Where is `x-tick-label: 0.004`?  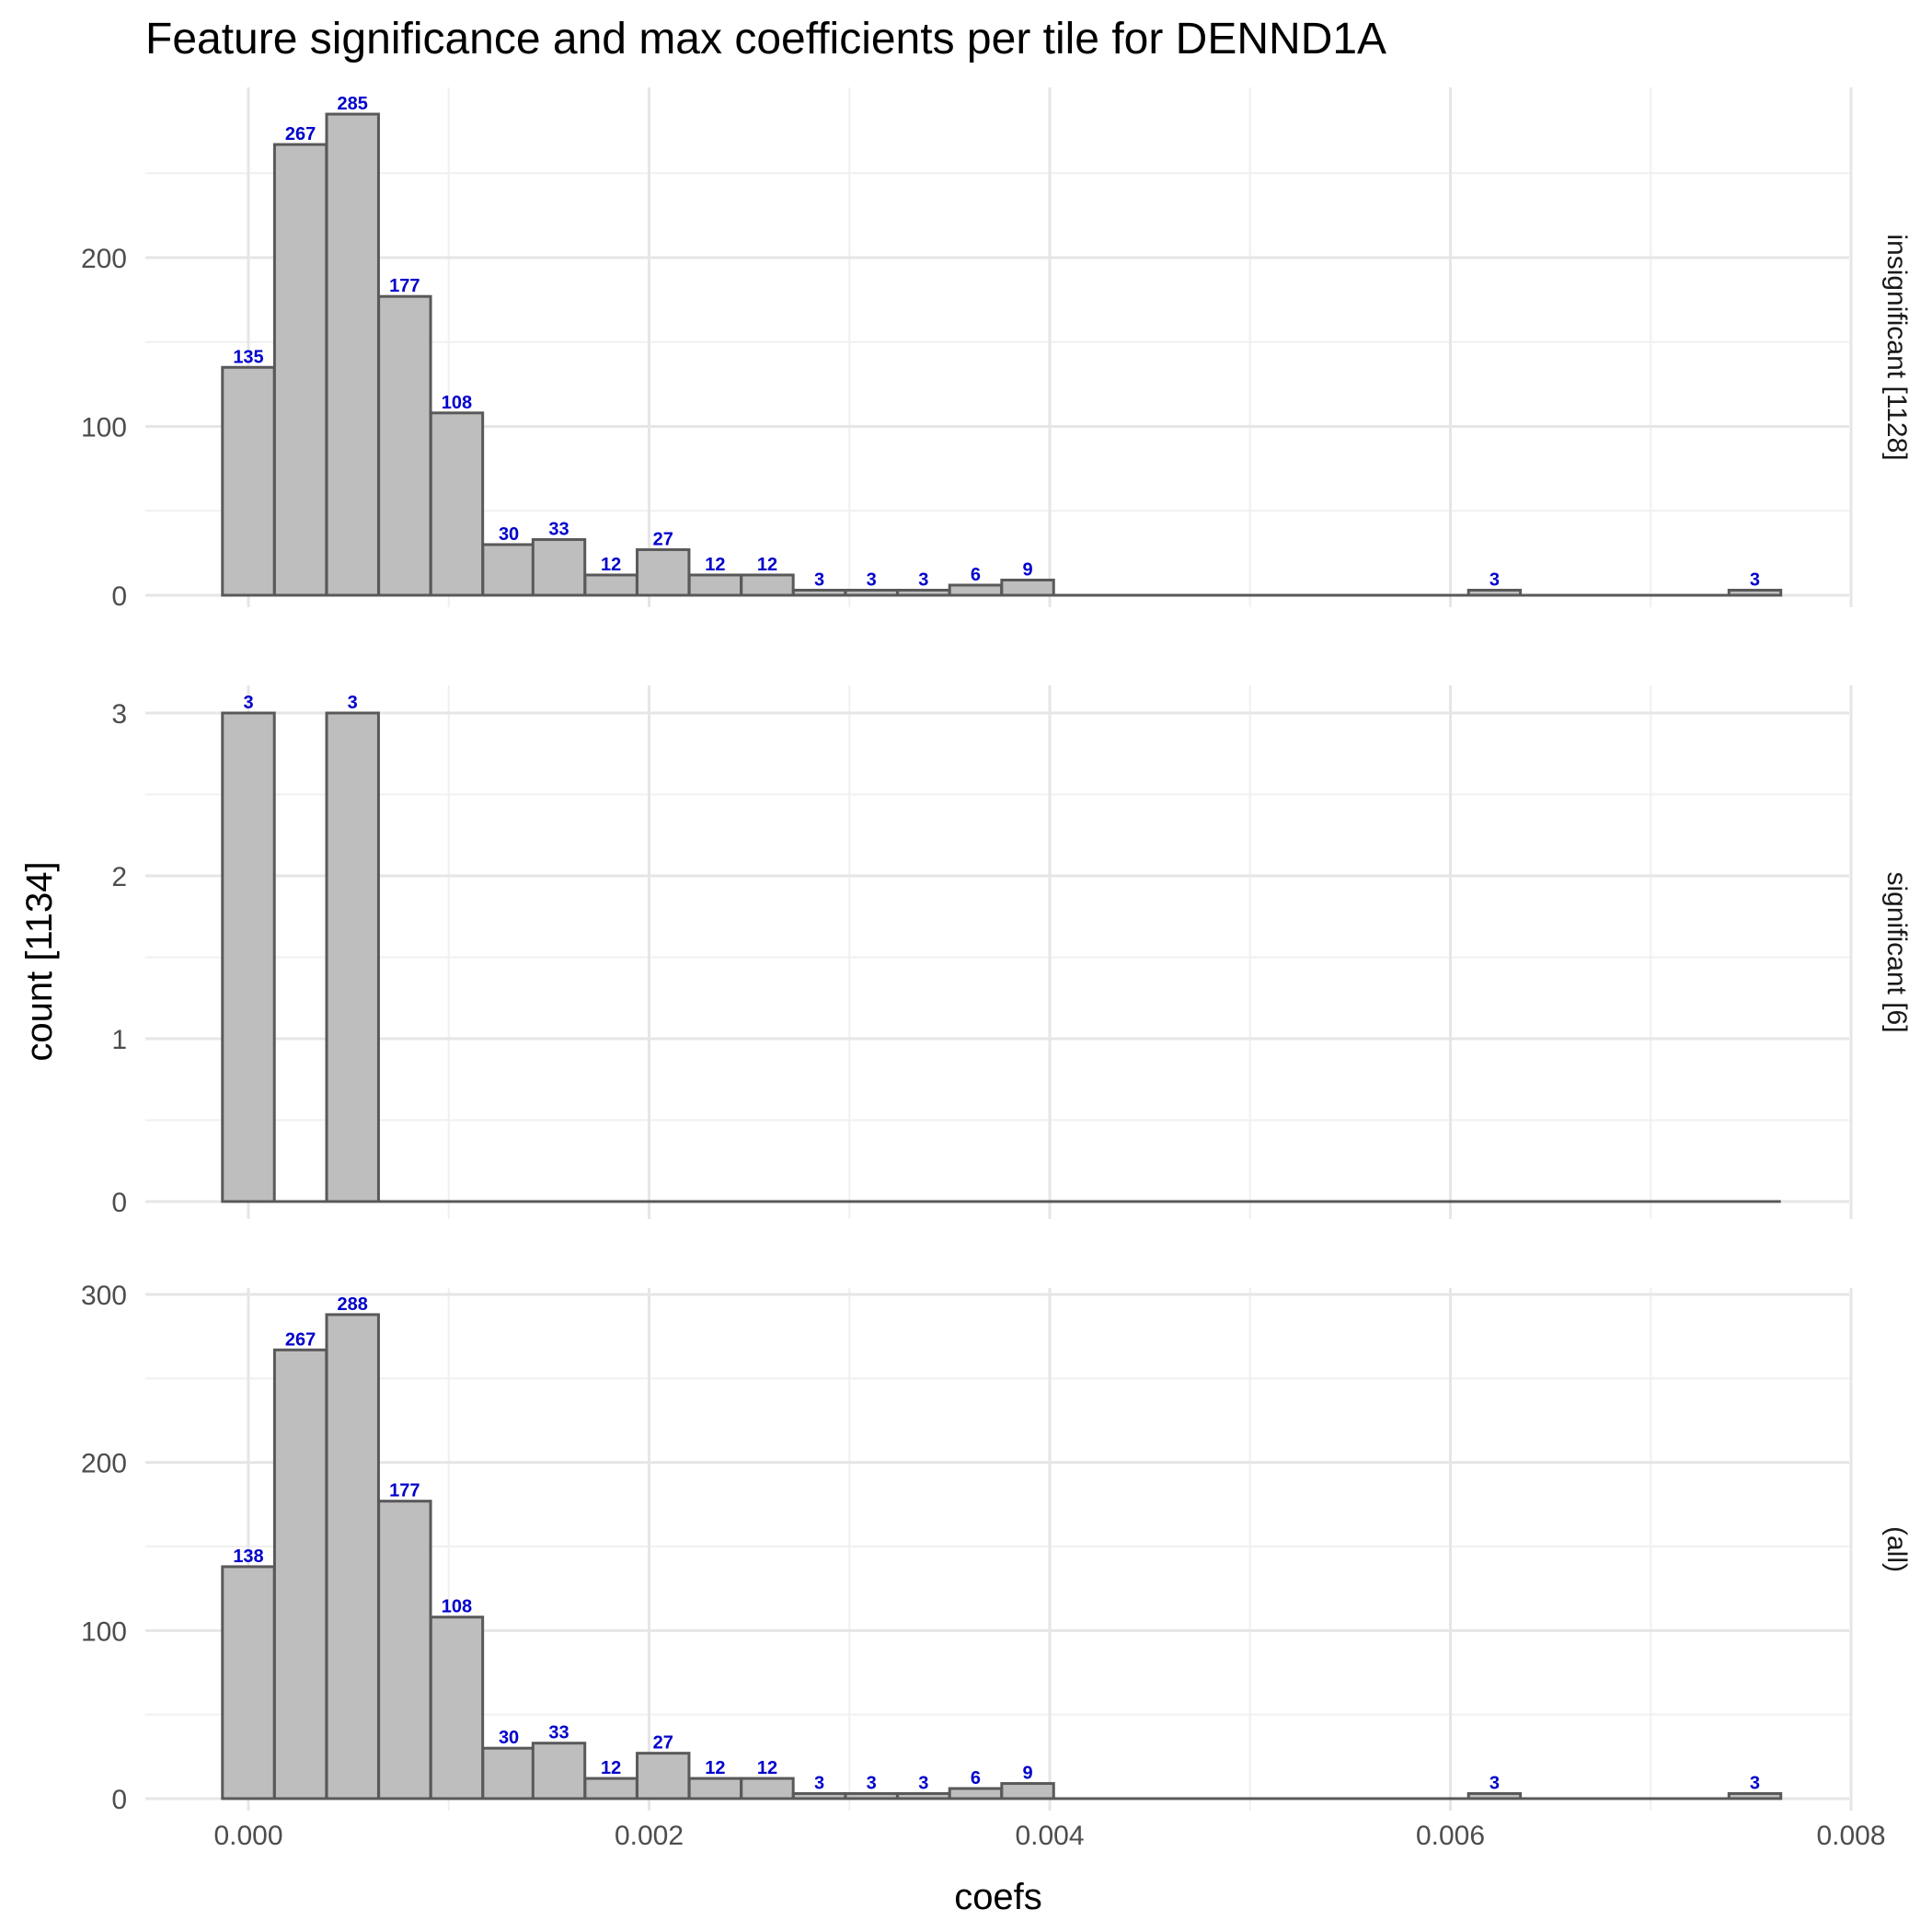
x-tick-label: 0.004 is located at coordinates (1049, 1836).